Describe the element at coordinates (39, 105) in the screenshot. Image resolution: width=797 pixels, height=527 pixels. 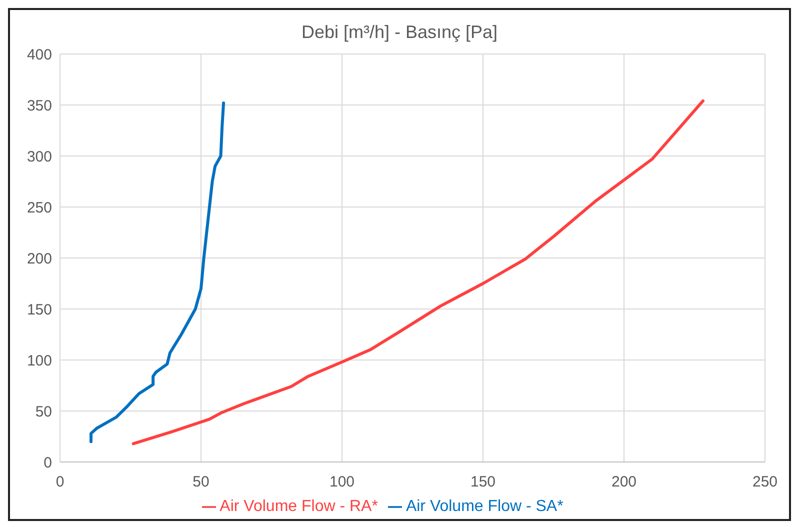
I see `y-tick-label: 350` at that location.